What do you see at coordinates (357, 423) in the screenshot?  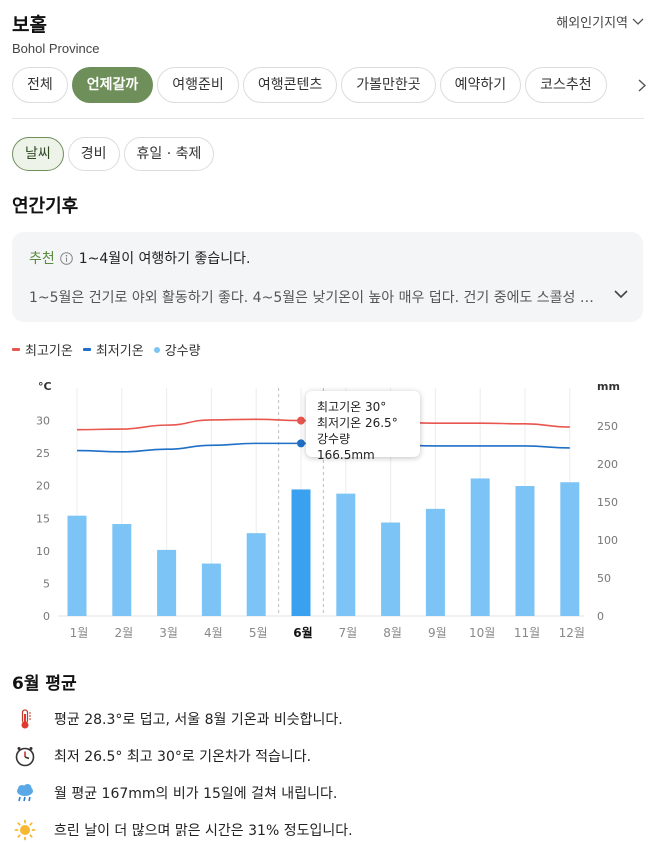 I see `tooltip-min-temp: 최저기온 26.5°` at bounding box center [357, 423].